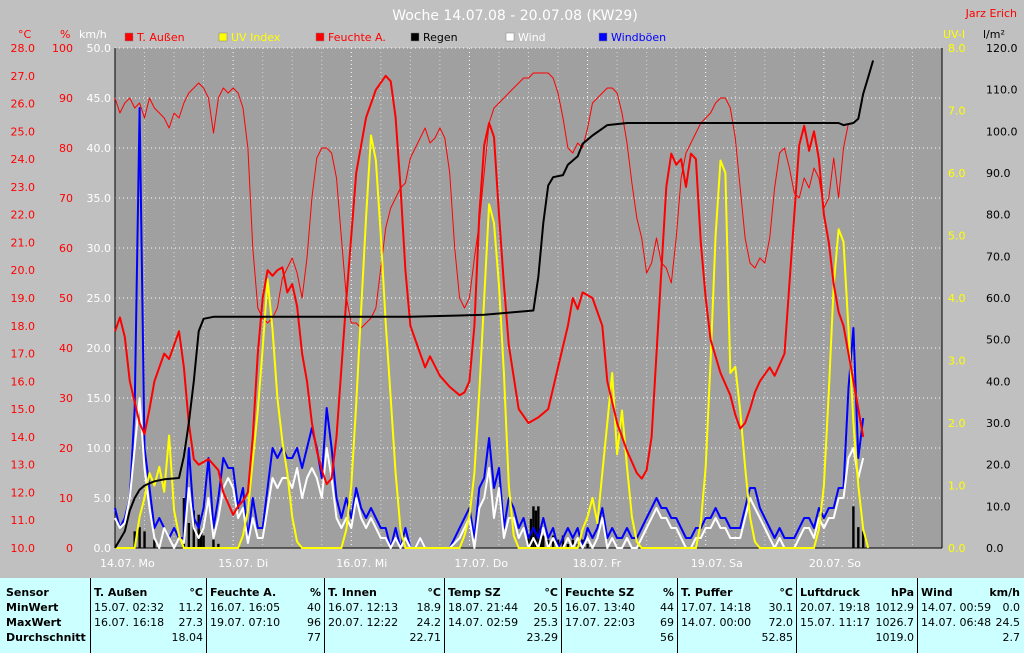  Describe the element at coordinates (99, 98) in the screenshot. I see `tick-label: 45.0` at that location.